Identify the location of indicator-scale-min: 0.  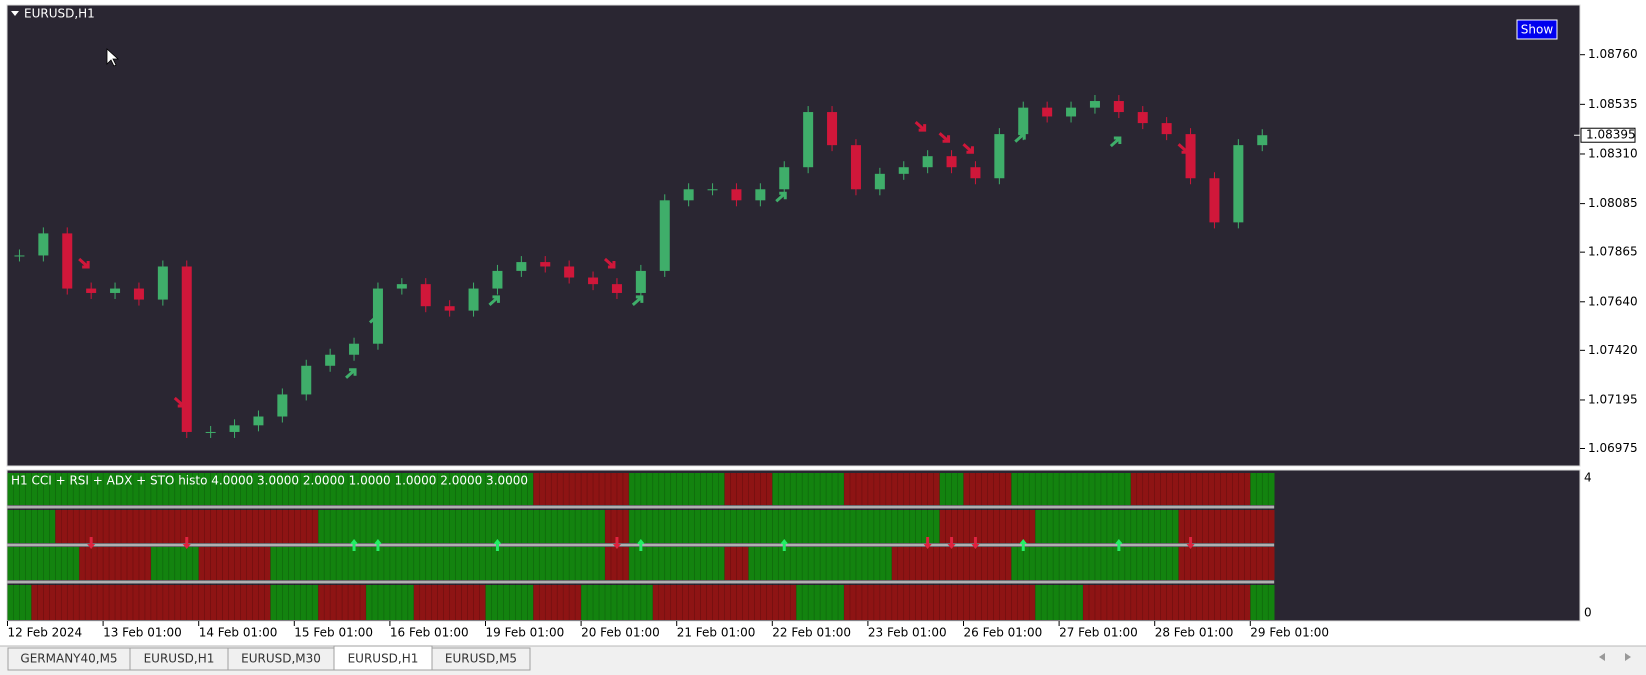
(1588, 613).